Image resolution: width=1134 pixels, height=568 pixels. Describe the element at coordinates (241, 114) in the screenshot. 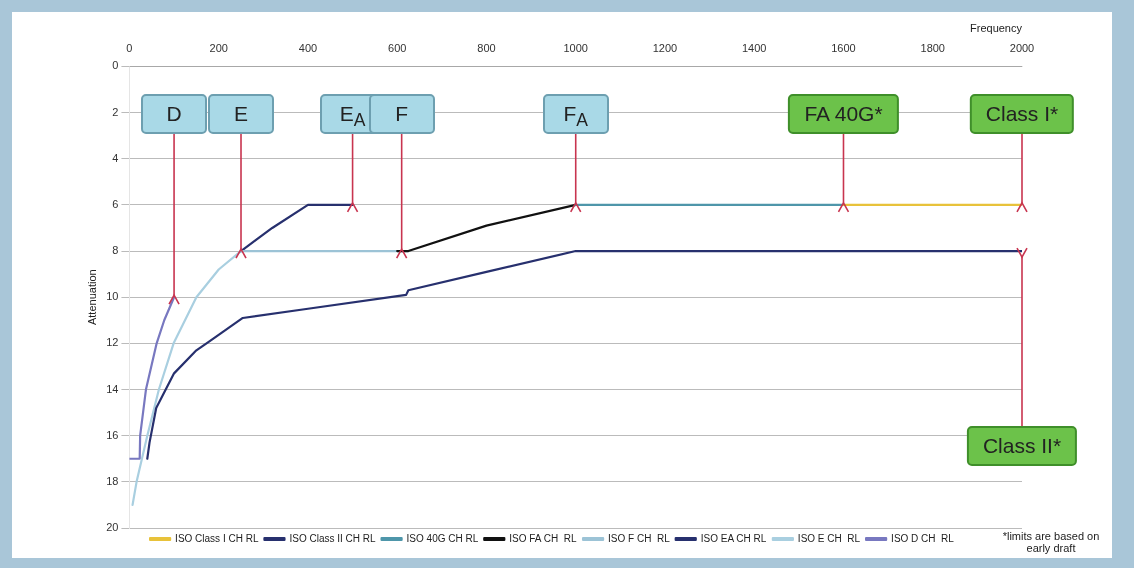

I see `annotation: E` at that location.